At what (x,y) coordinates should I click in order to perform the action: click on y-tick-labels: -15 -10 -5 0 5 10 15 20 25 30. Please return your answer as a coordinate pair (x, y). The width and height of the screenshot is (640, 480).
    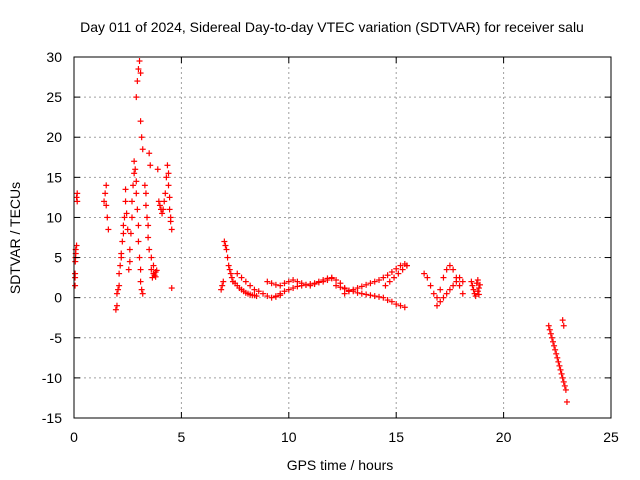
    Looking at the image, I should click on (52, 237).